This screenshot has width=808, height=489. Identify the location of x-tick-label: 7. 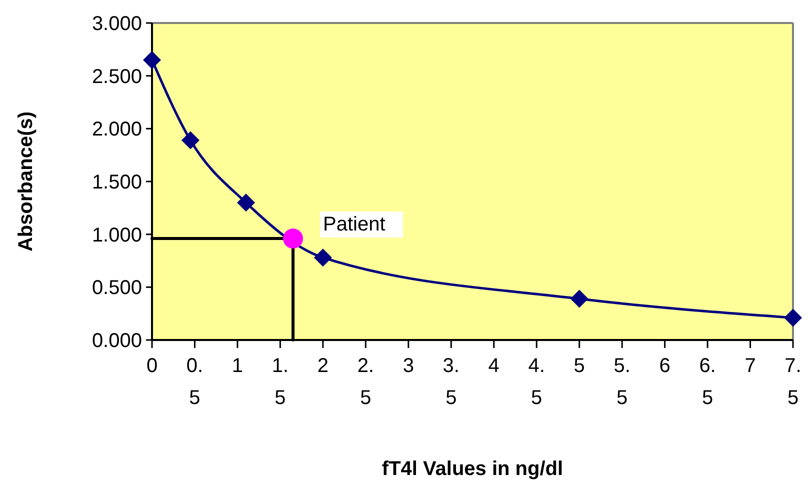
(750, 366).